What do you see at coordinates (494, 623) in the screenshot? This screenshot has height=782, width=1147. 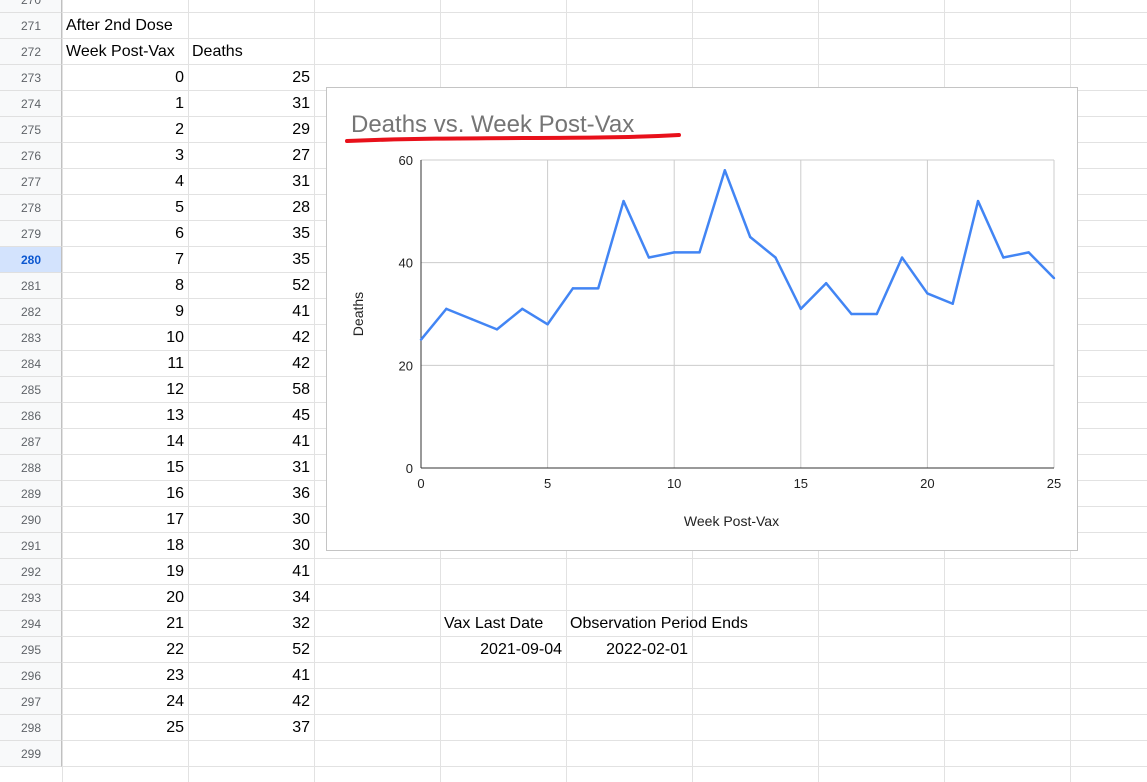 I see `vax-last-date-label: Vax Last Date` at bounding box center [494, 623].